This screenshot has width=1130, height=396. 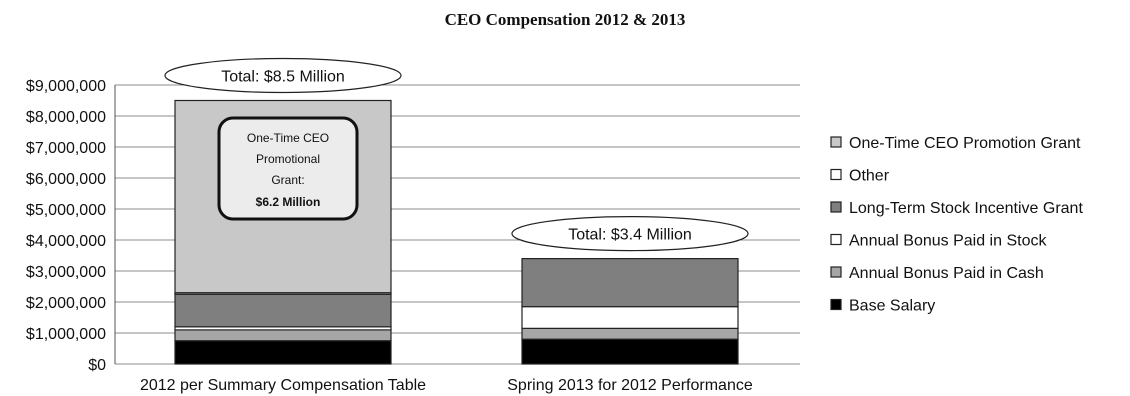 What do you see at coordinates (66, 334) in the screenshot?
I see `y-tick-label: $1,000,000` at bounding box center [66, 334].